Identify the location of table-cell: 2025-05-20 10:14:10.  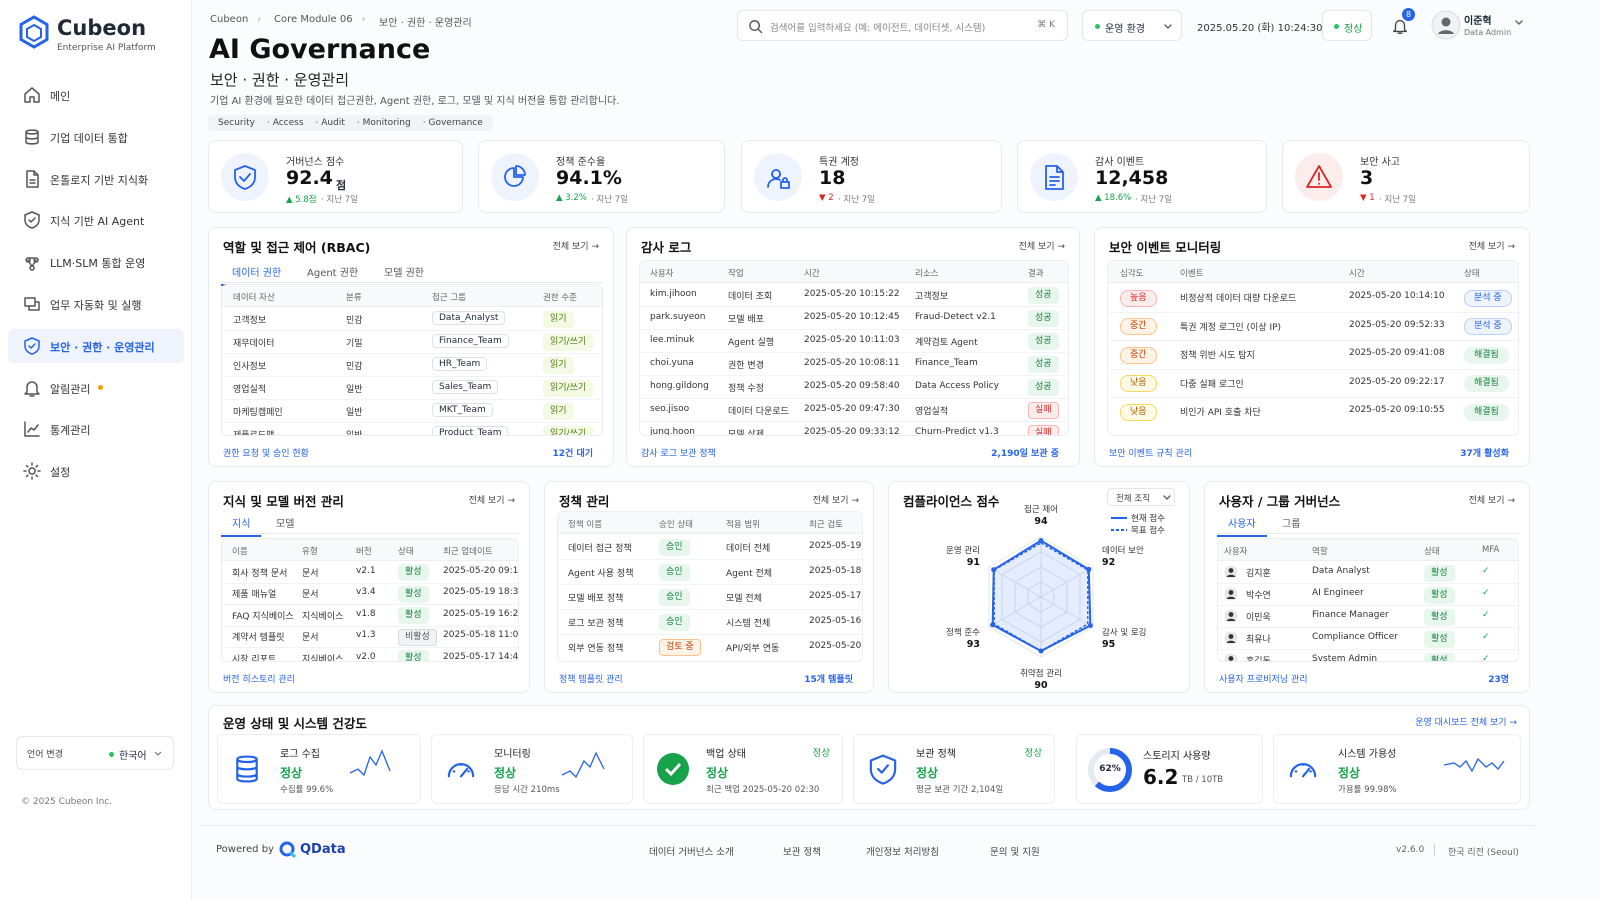
(1397, 296).